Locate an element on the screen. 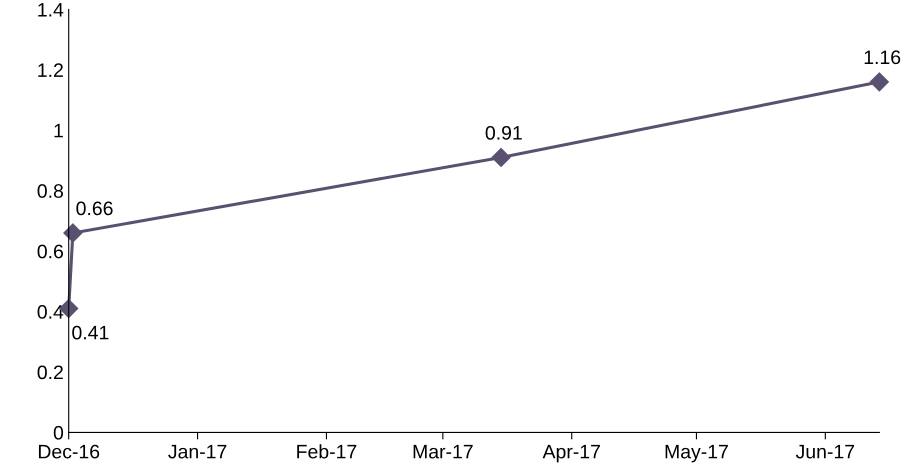 This screenshot has height=470, width=916. data-label: 0.66 is located at coordinates (94, 208).